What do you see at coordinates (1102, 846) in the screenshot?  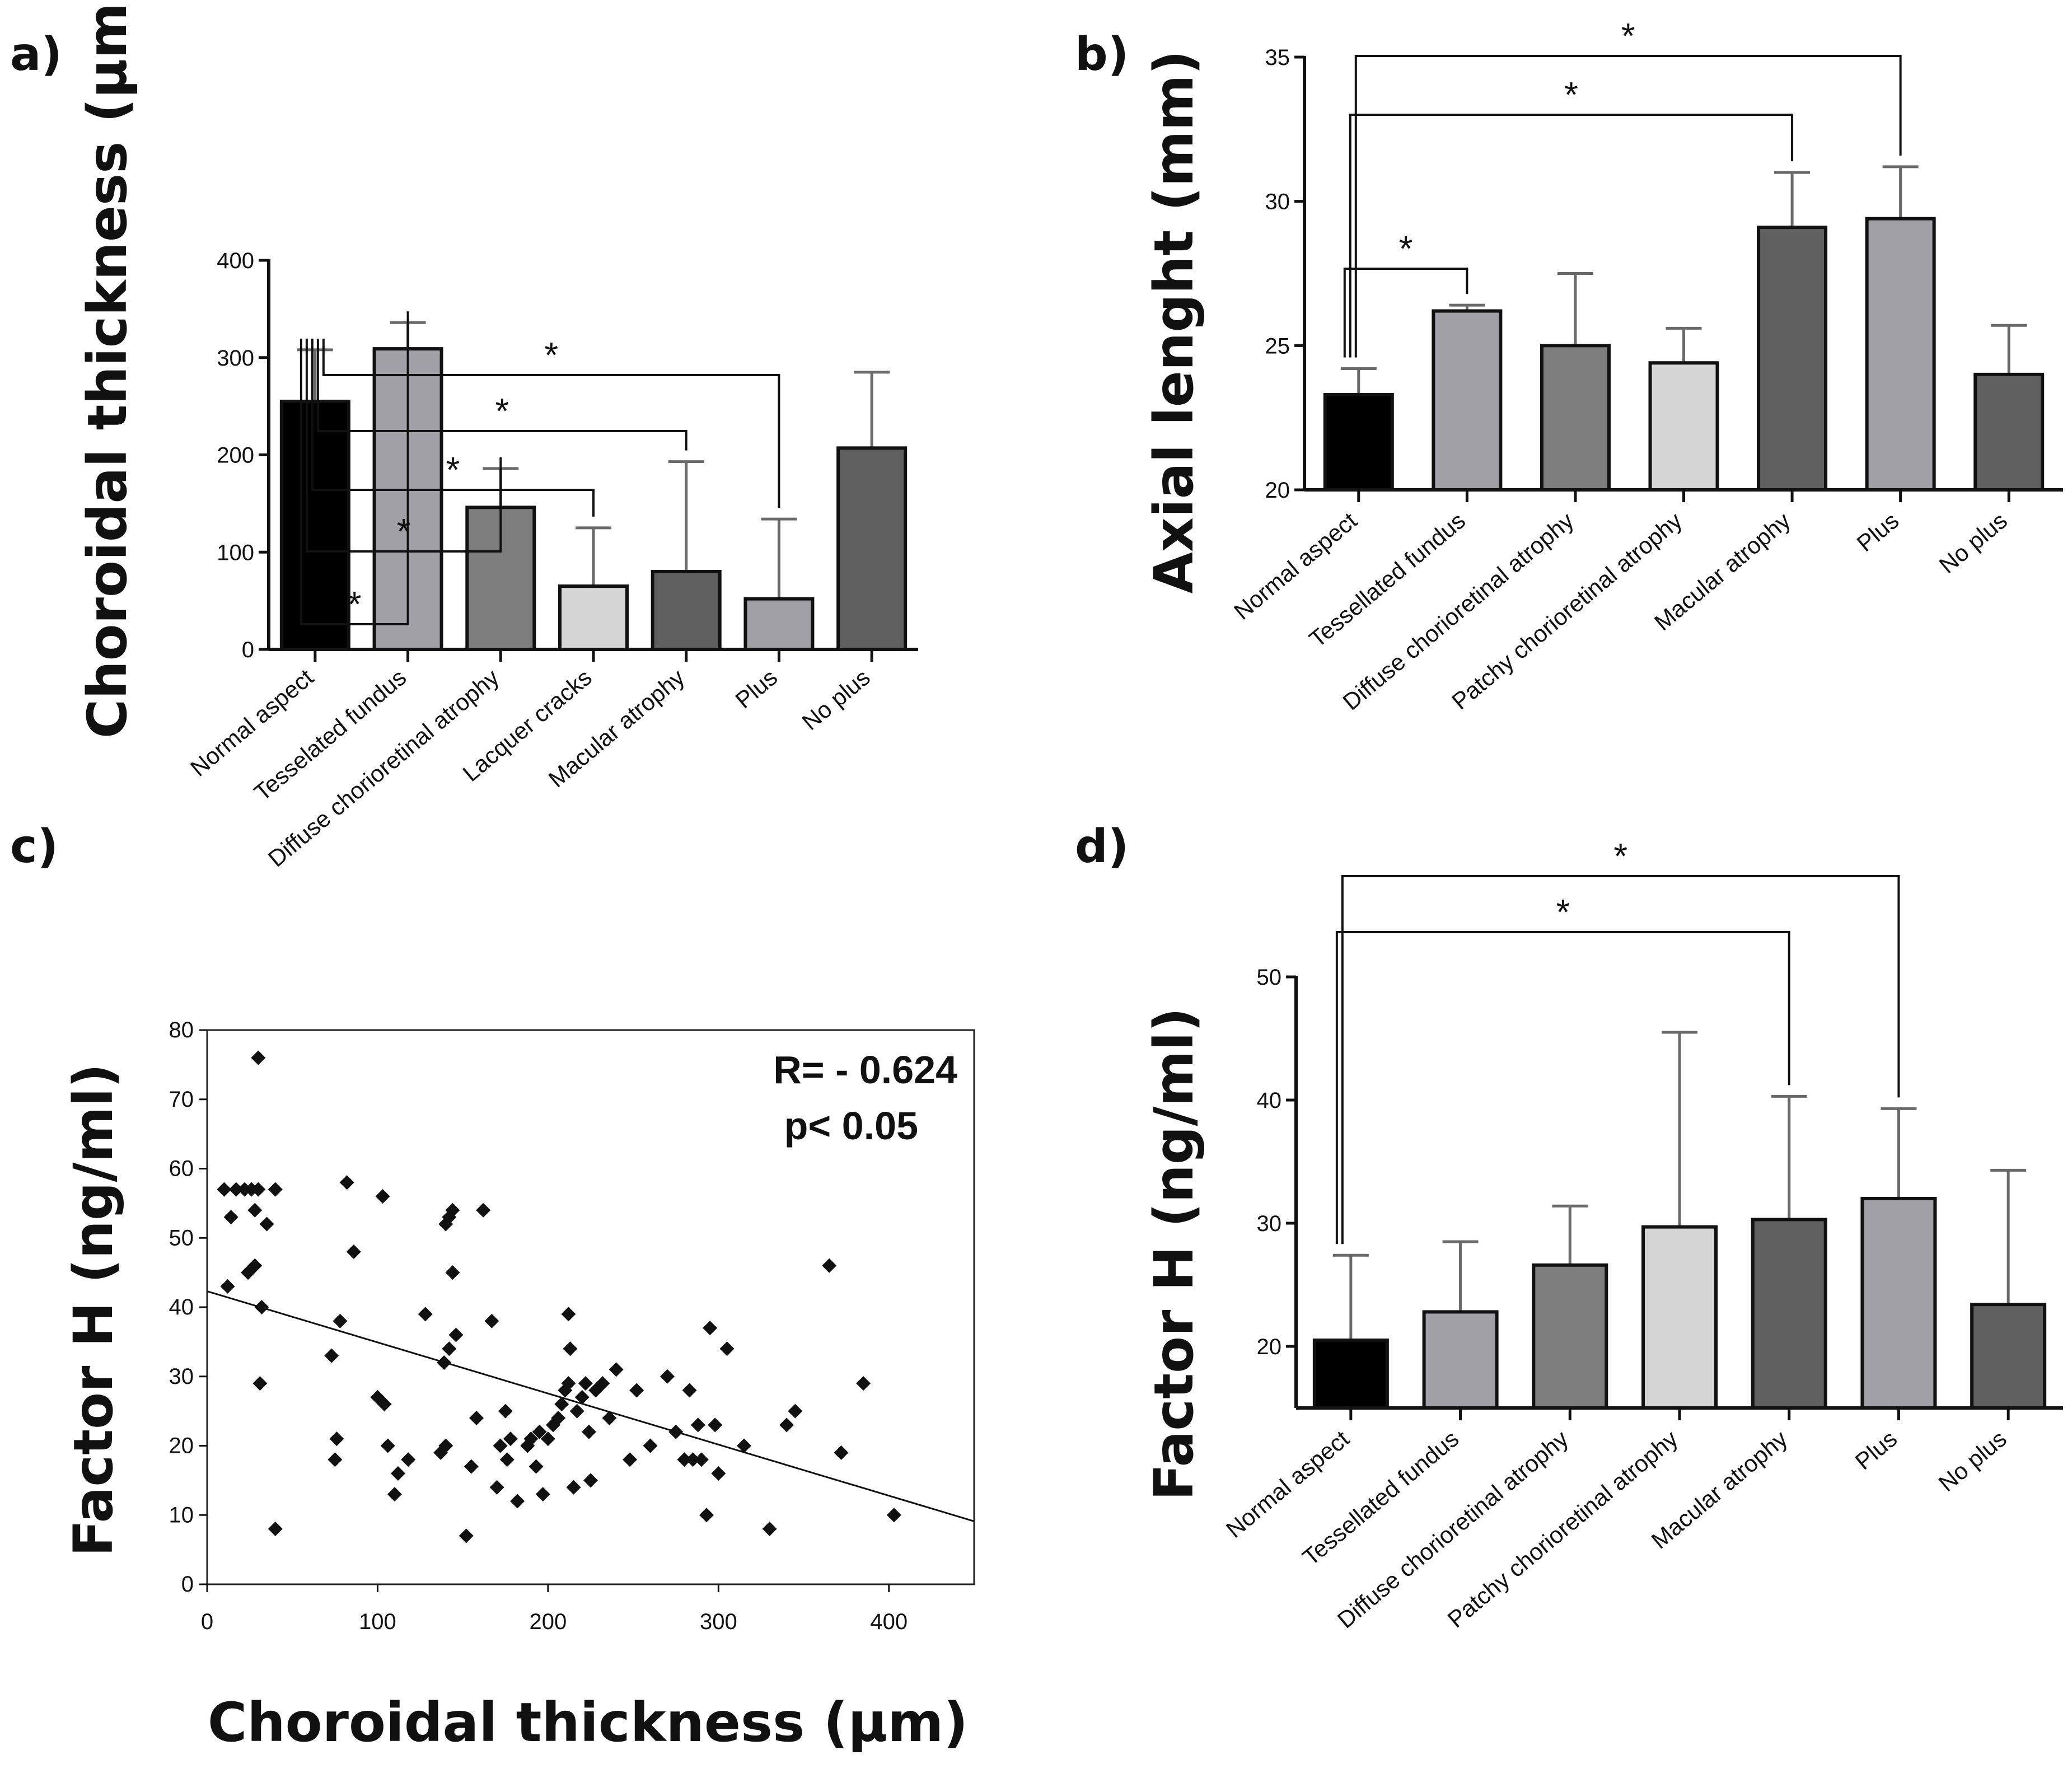 I see `panel-label: d)` at bounding box center [1102, 846].